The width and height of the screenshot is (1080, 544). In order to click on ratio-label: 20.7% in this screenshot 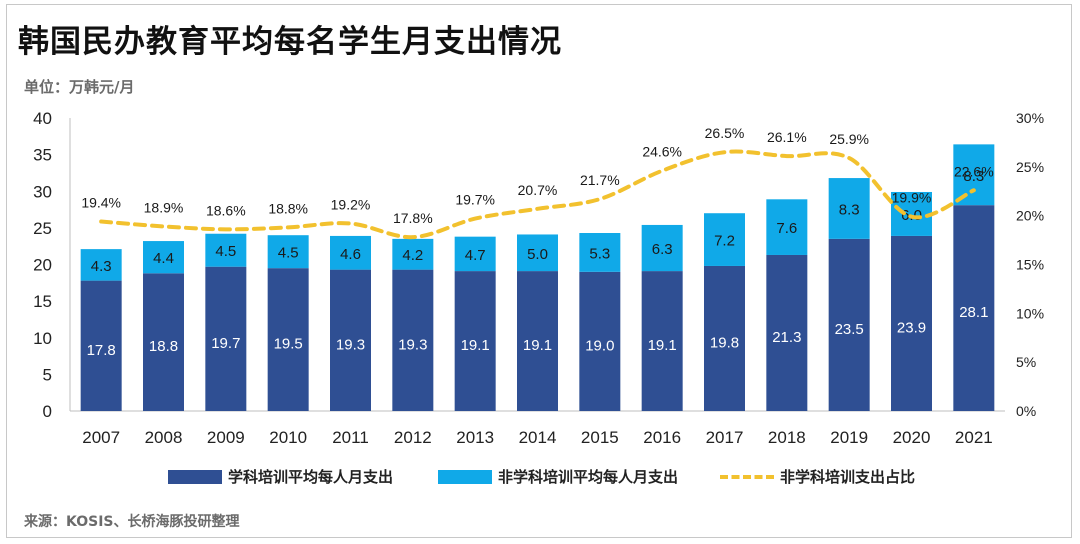, I will do `click(538, 190)`.